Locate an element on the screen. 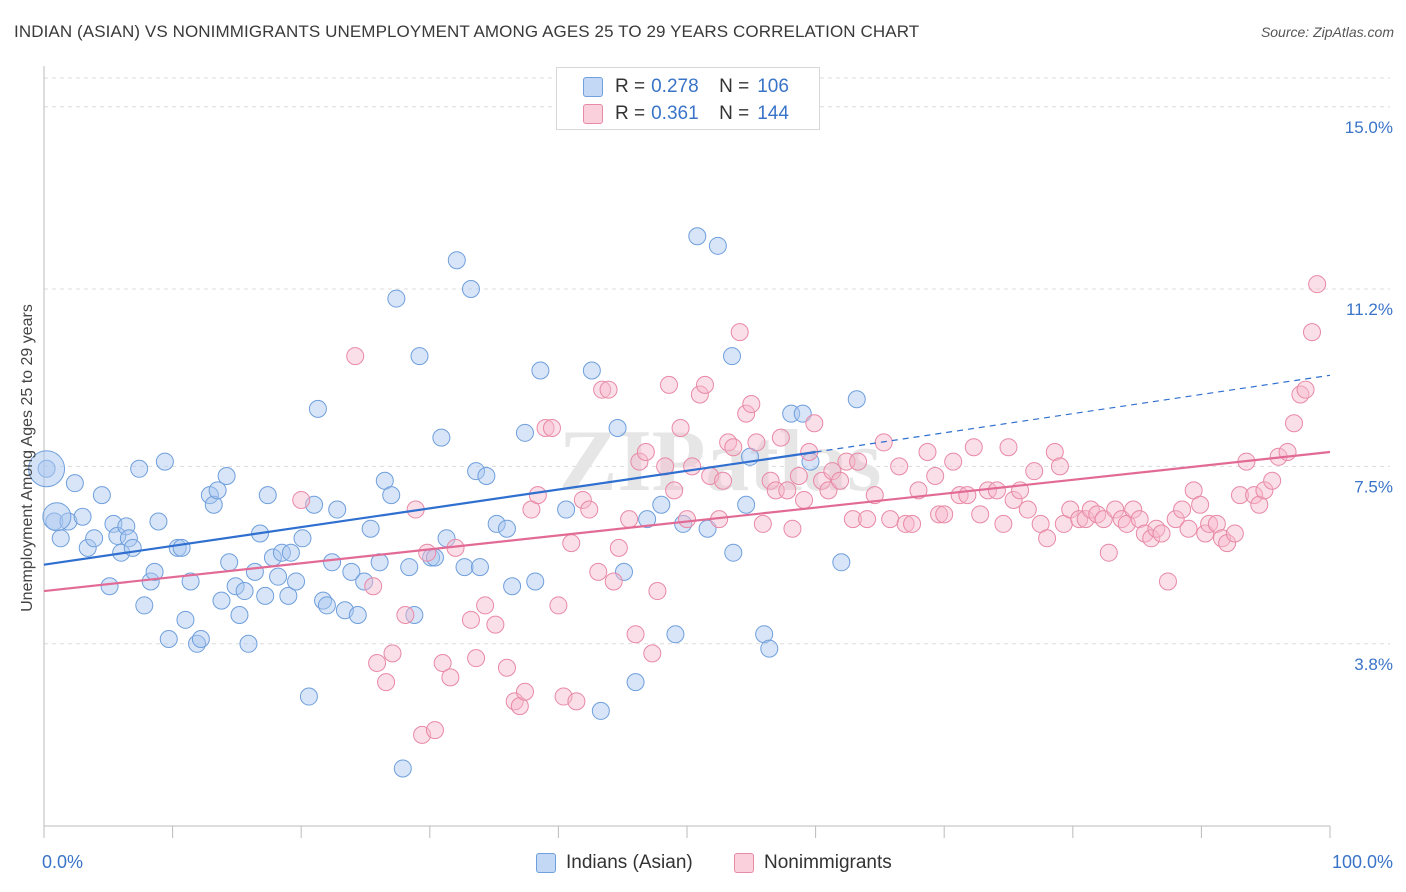 Image resolution: width=1406 pixels, height=892 pixels. indians-trendline-extension is located at coordinates (1073, 413).